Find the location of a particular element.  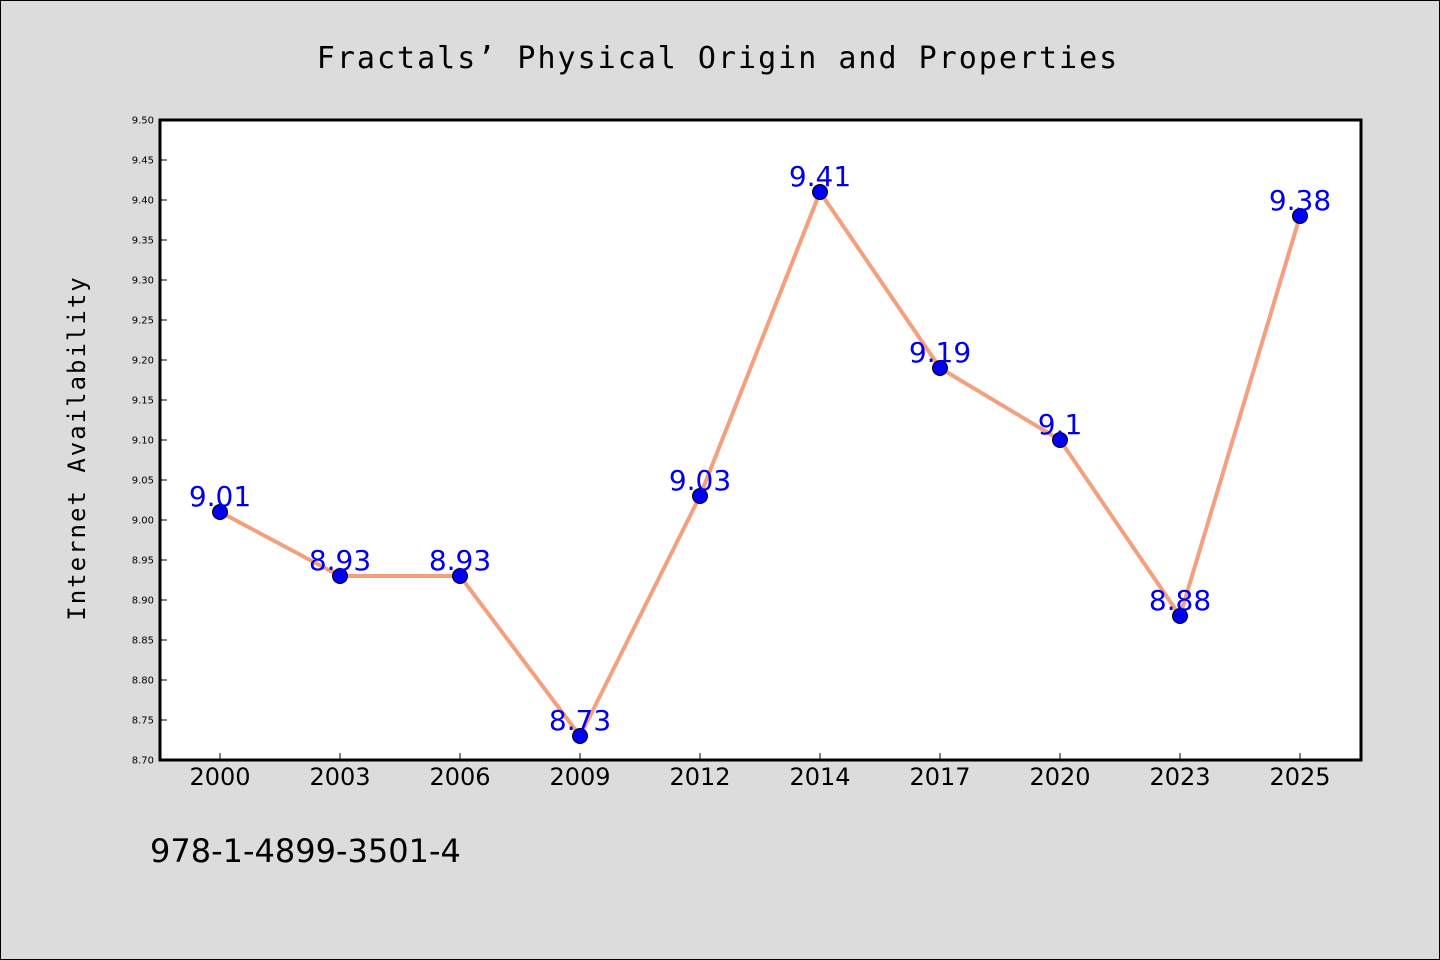

x-tick-label: 2003 is located at coordinates (339, 777).